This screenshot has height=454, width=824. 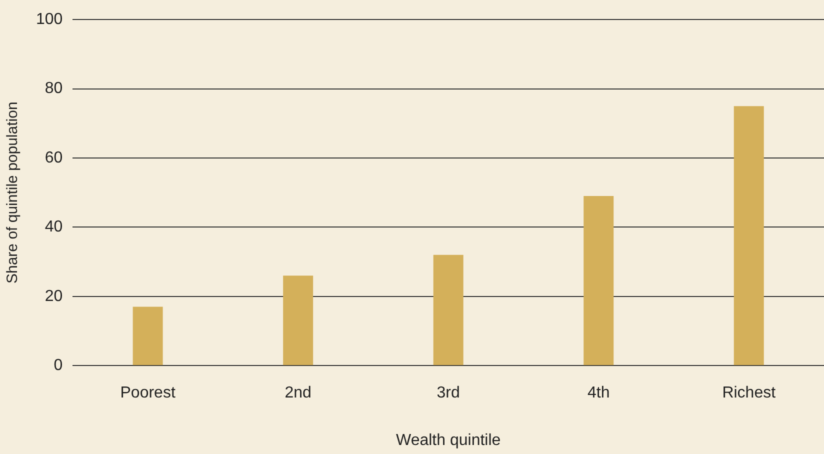 I want to click on y-tick-label: 40, so click(x=53, y=227).